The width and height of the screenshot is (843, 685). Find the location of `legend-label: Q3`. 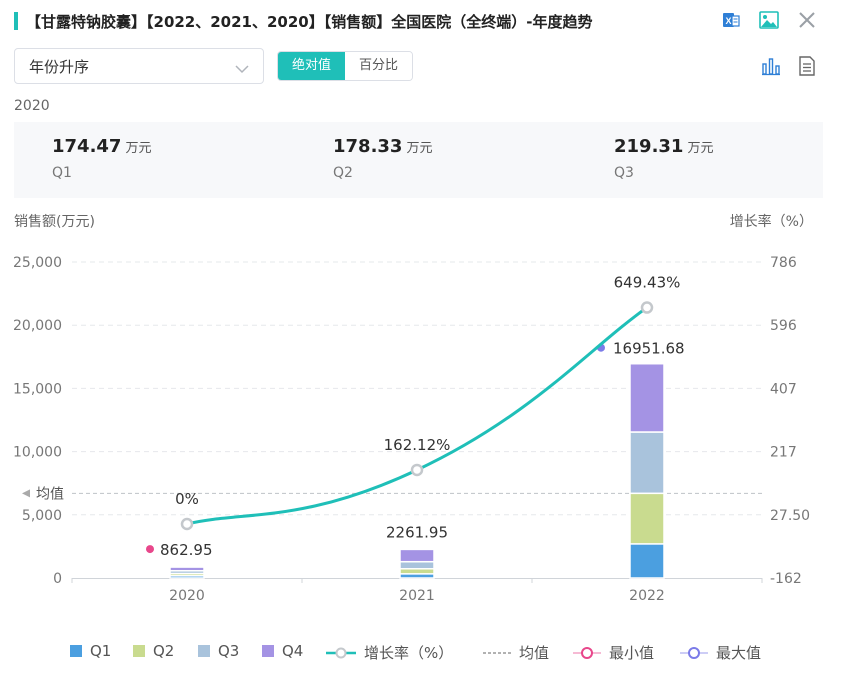

legend-label: Q3 is located at coordinates (229, 651).